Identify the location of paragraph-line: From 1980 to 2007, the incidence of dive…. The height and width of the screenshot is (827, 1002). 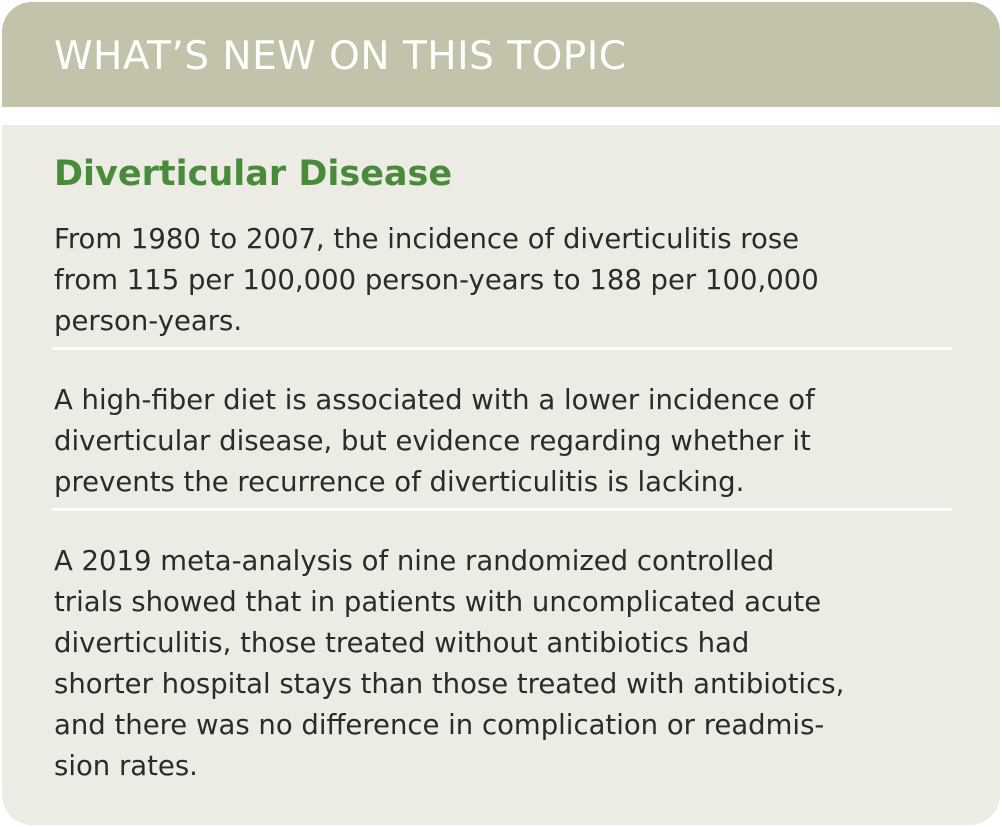
(427, 239).